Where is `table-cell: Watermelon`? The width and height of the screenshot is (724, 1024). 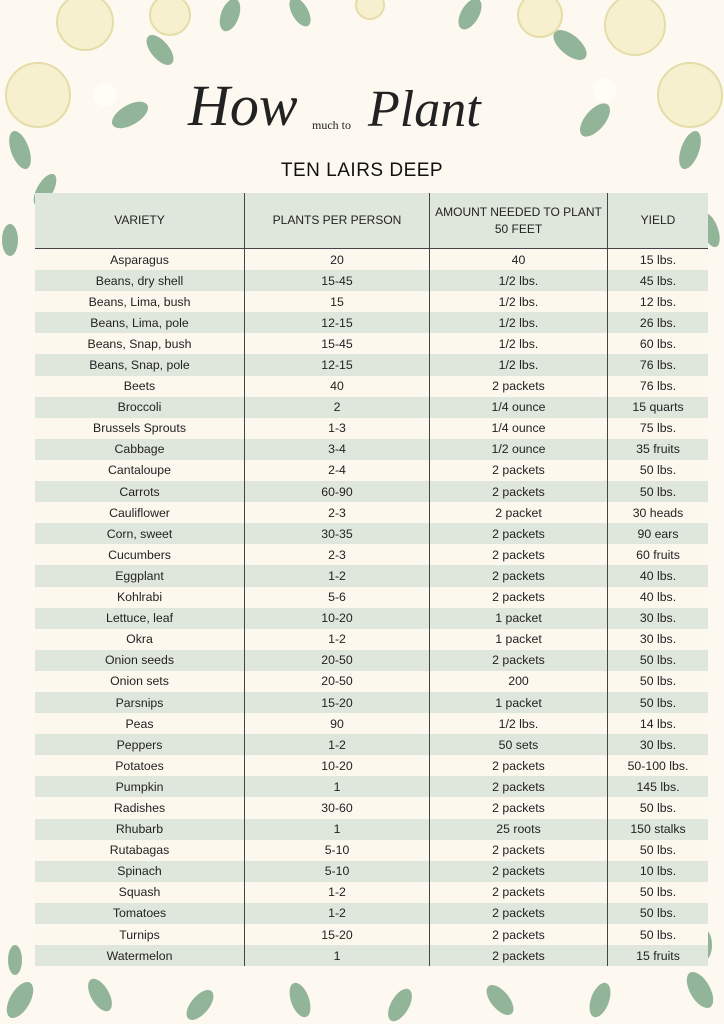
table-cell: Watermelon is located at coordinates (140, 956).